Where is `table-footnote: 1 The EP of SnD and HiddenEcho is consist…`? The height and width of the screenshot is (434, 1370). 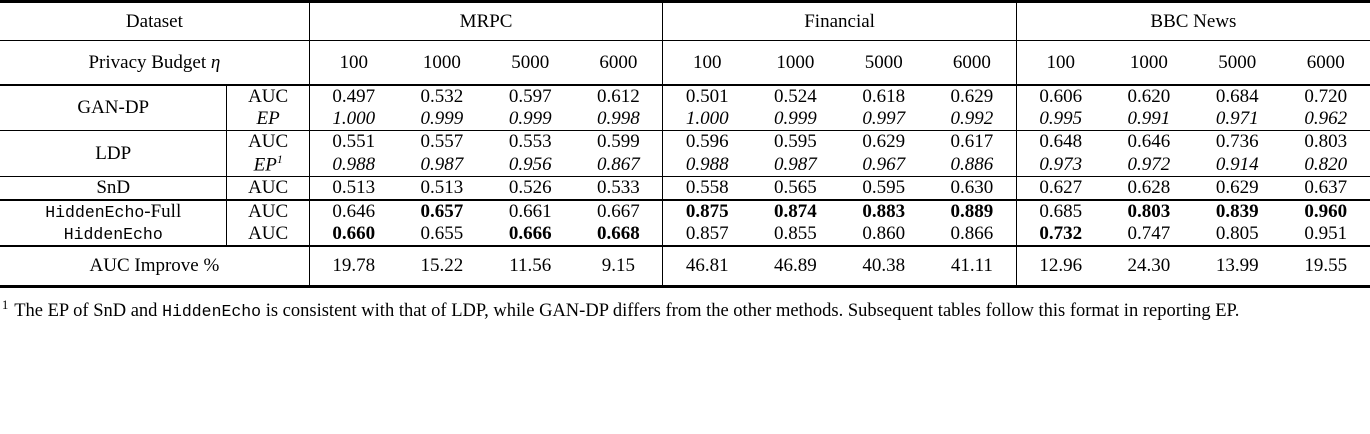
table-footnote: 1 The EP of SnD and HiddenEcho is consist… is located at coordinates (685, 311).